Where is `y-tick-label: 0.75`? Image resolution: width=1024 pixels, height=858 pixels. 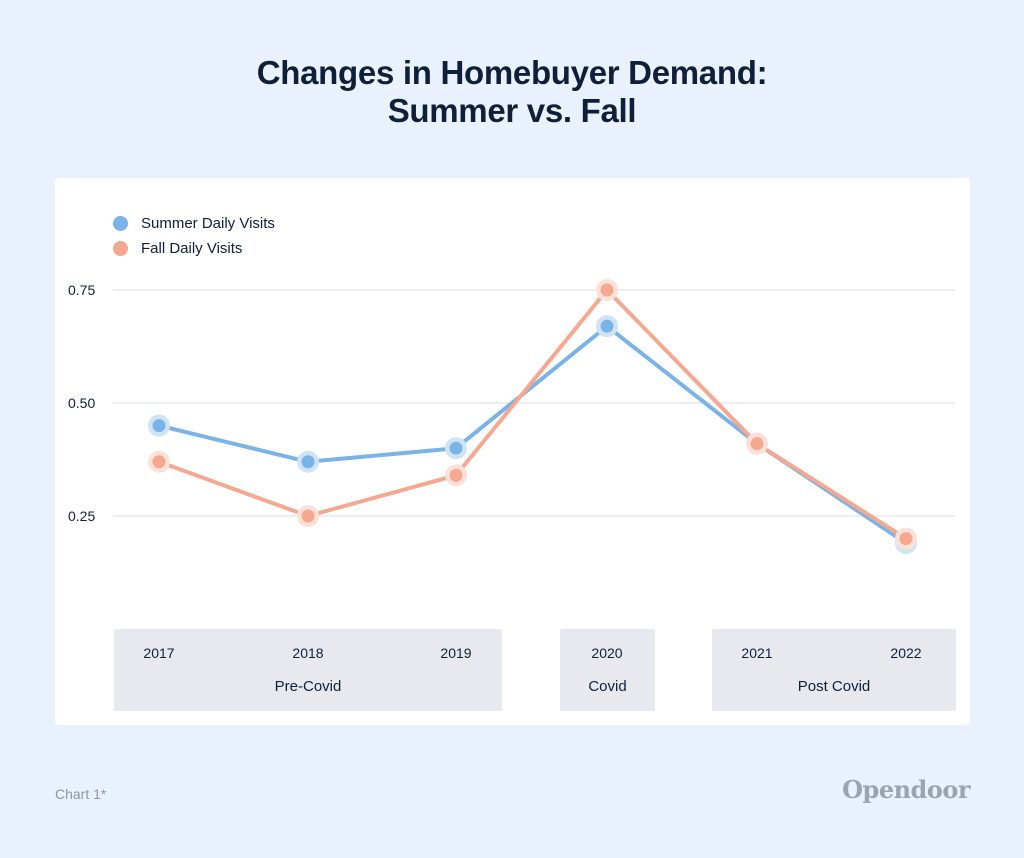
y-tick-label: 0.75 is located at coordinates (81, 290).